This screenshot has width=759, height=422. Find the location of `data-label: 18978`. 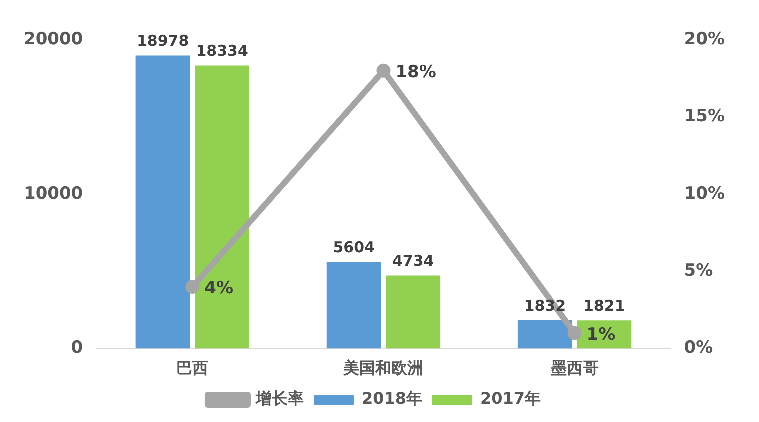

data-label: 18978 is located at coordinates (163, 41).